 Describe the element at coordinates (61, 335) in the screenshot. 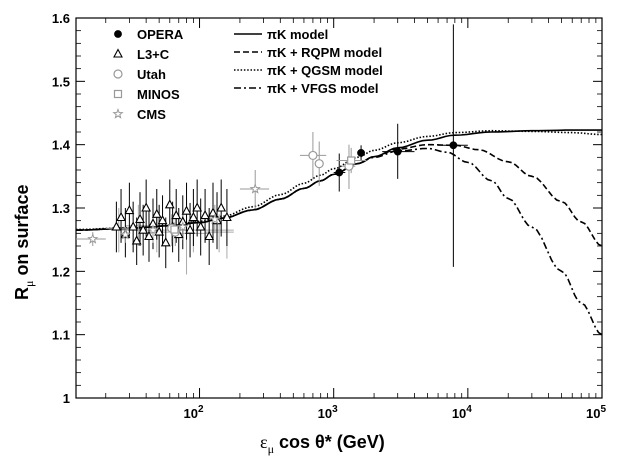

I see `y-tick-label-1: 1.1` at that location.